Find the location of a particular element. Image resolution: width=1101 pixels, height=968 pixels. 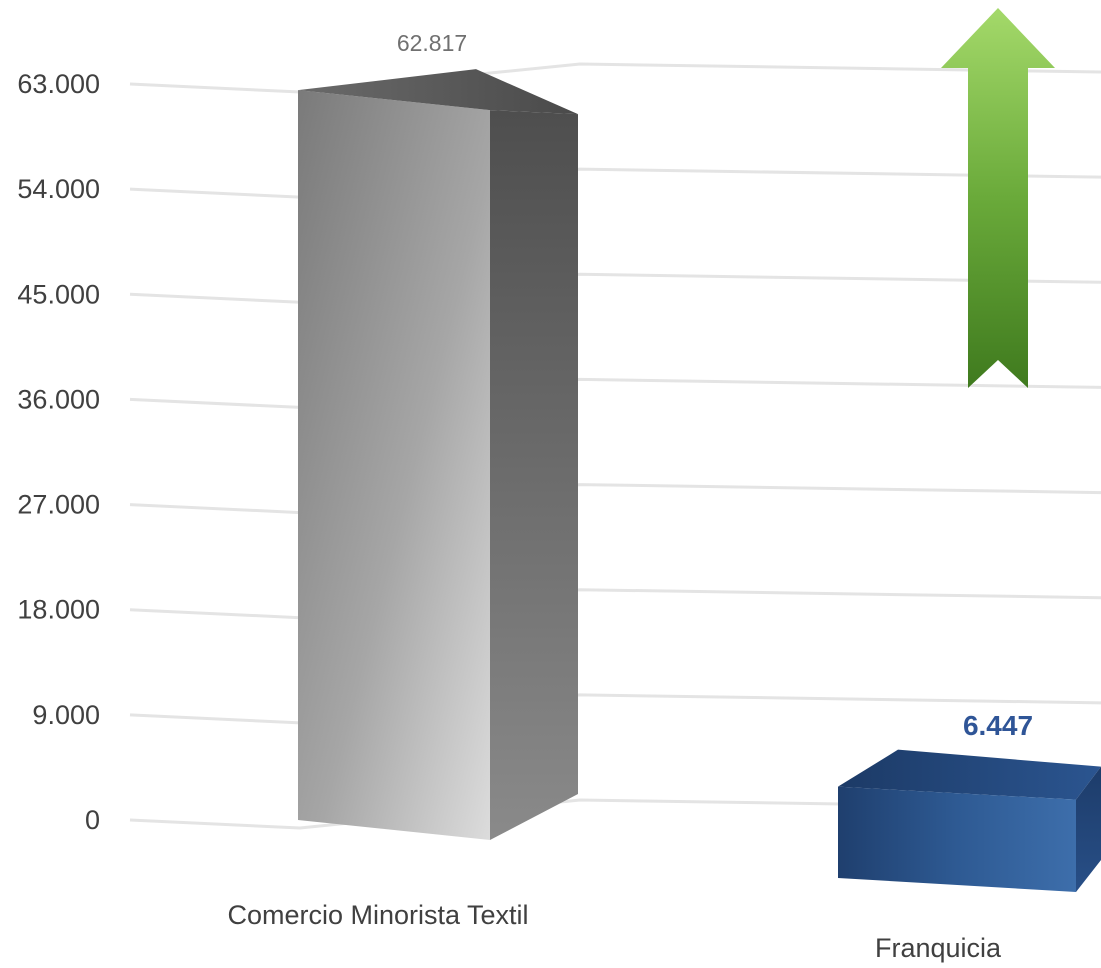

y-tick-label: 54.000 is located at coordinates (58, 189).